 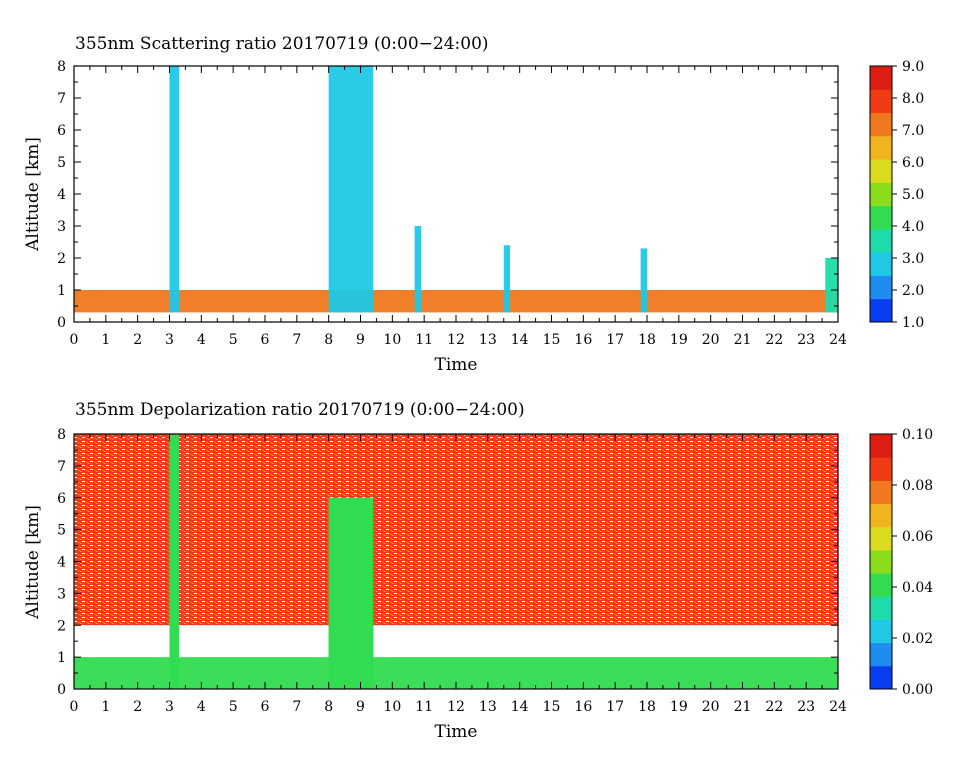 I want to click on colorbar-tick-label: 1.0, so click(x=913, y=323).